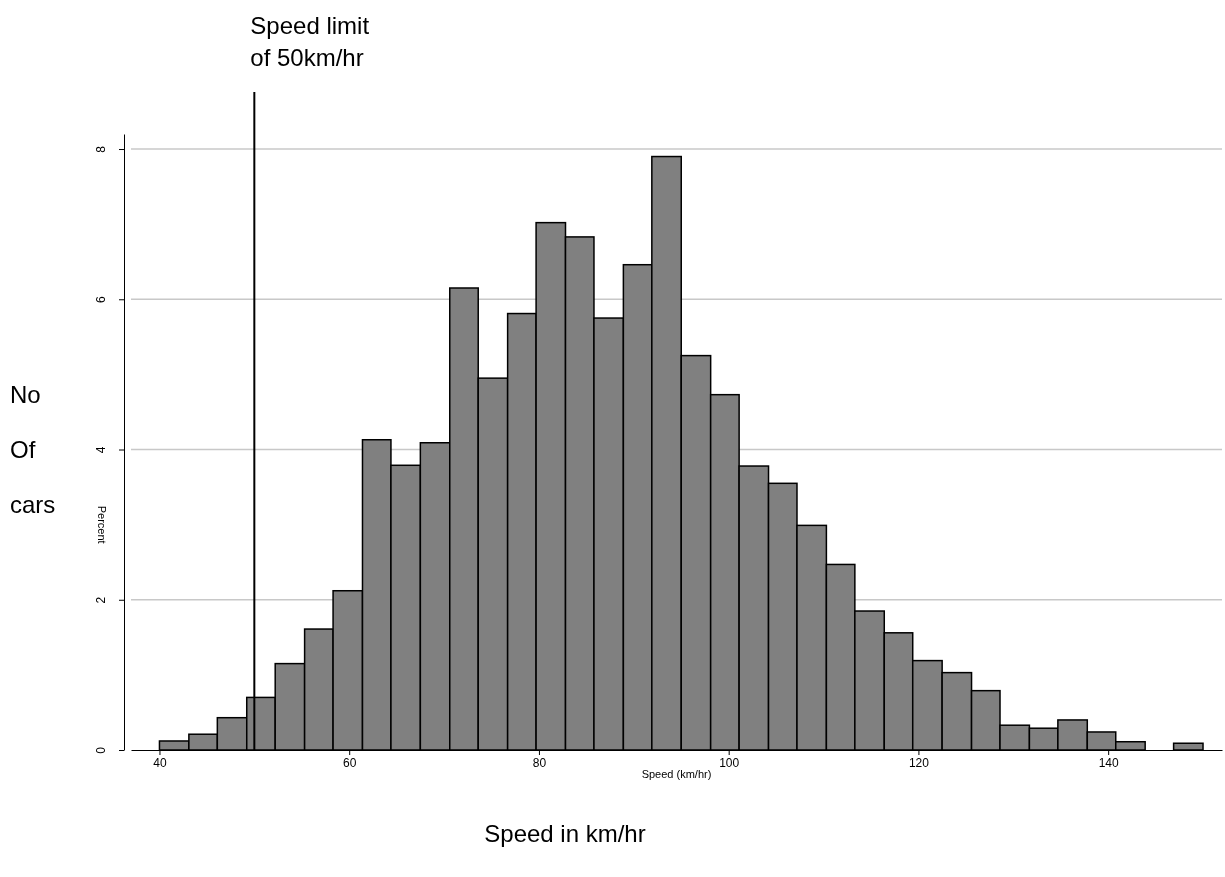 Image resolution: width=1225 pixels, height=877 pixels. Describe the element at coordinates (676, 774) in the screenshot. I see `x-axis-title: Speed (km/hr)` at that location.